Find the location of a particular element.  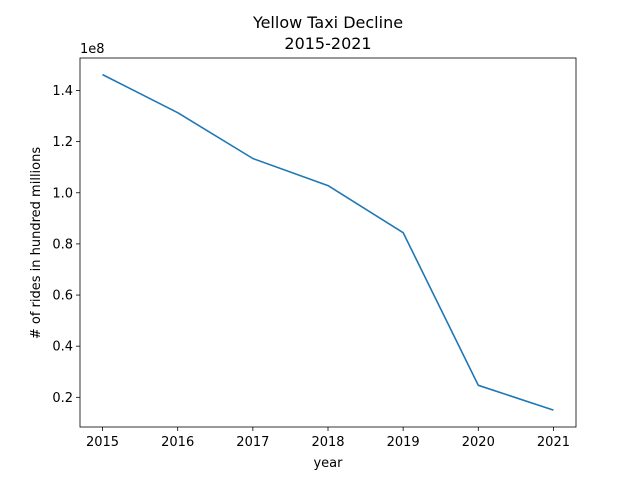

chart-title: Yellow Taxi Decline is located at coordinates (327, 22).